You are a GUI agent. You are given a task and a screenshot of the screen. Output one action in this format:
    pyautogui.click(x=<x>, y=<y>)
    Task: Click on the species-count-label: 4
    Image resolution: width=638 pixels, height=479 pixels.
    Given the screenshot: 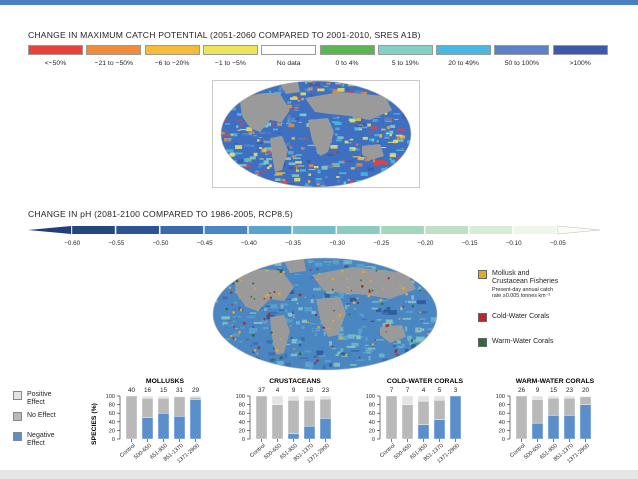 What is the action you would take?
    pyautogui.click(x=278, y=390)
    